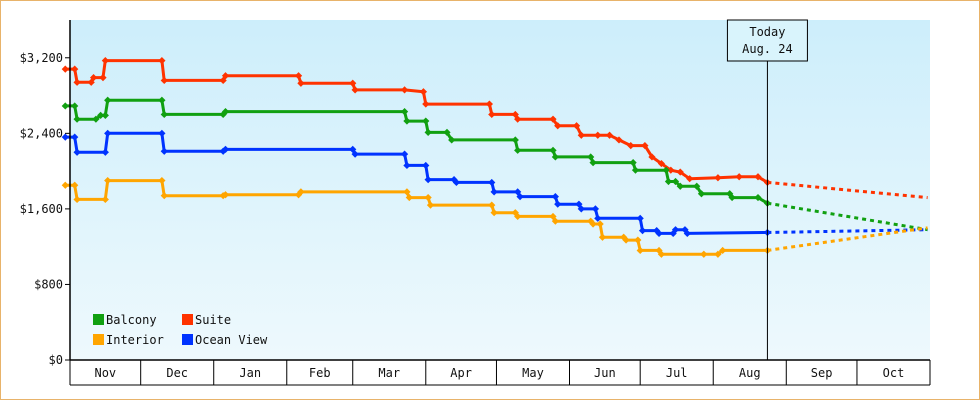 The height and width of the screenshot is (400, 980). What do you see at coordinates (41, 209) in the screenshot?
I see `y-tick-label: $1,600` at bounding box center [41, 209].